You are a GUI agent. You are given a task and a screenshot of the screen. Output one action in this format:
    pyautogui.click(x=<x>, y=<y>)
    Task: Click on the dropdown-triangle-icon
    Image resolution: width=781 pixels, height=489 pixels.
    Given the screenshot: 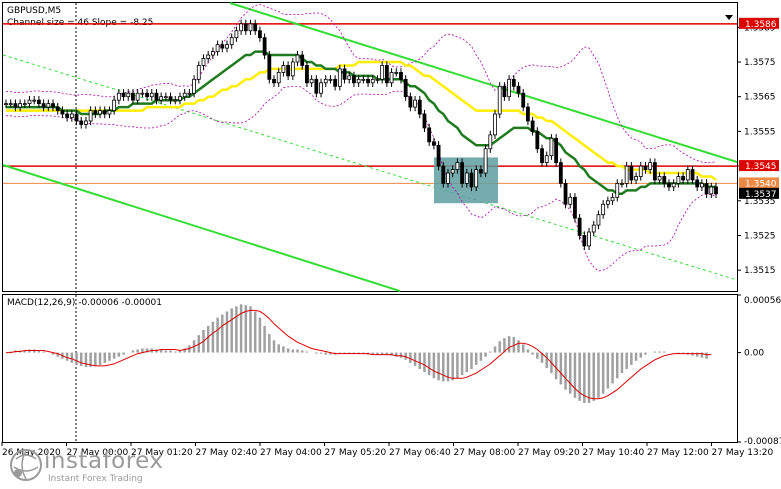 What is the action you would take?
    pyautogui.click(x=729, y=17)
    